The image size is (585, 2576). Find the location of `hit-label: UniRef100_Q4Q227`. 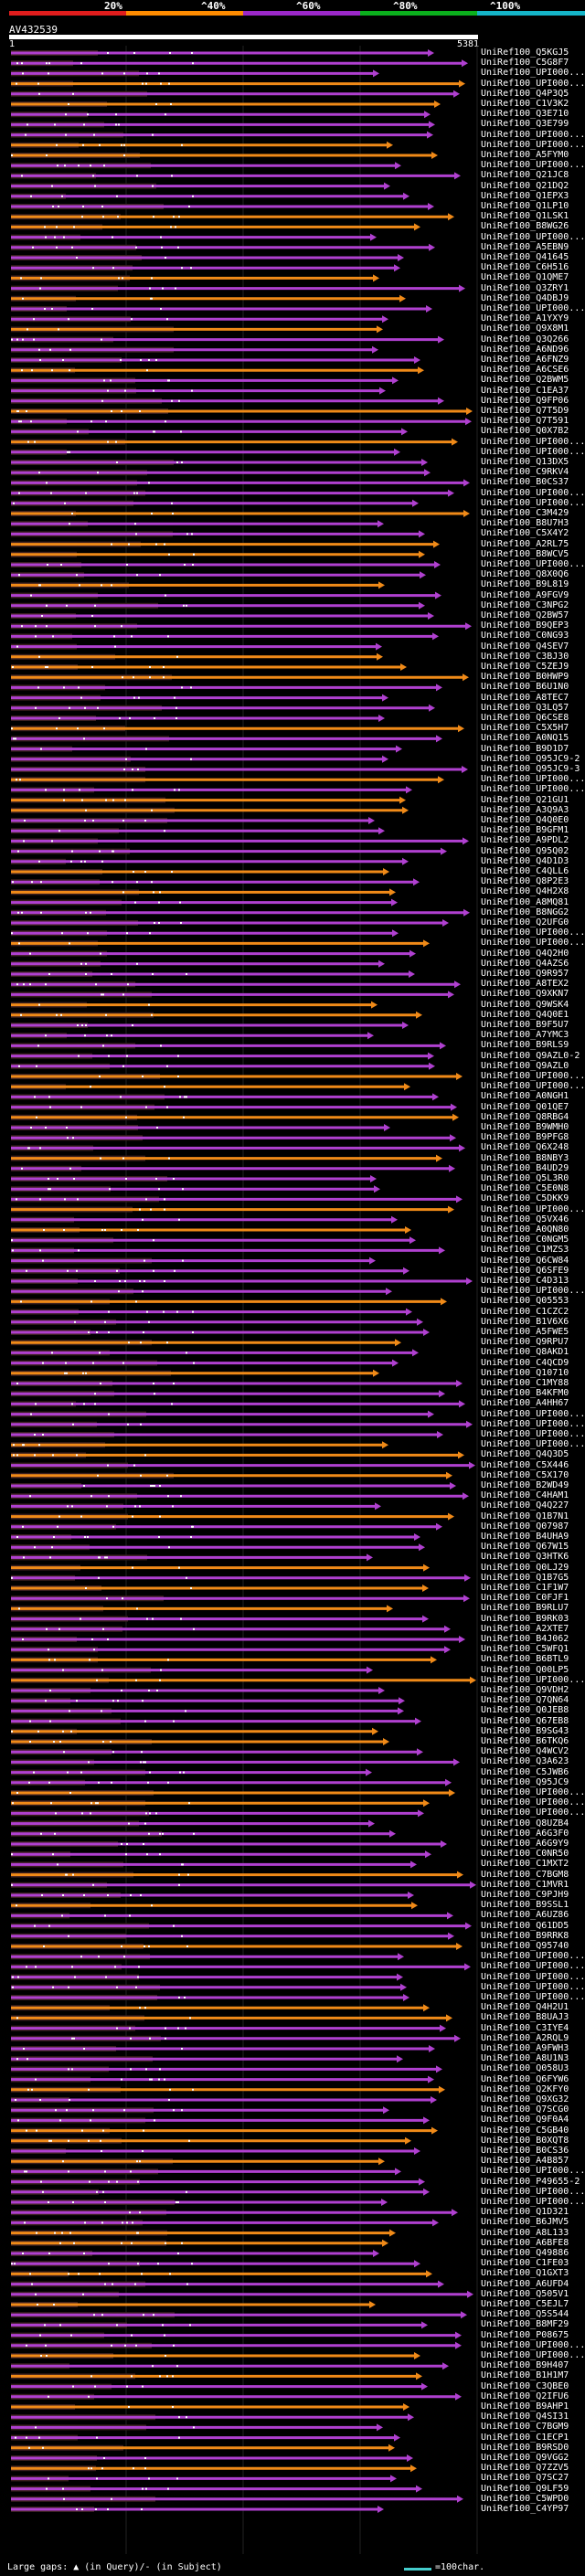

hit-label: UniRef100_Q4Q227 is located at coordinates (525, 1505).